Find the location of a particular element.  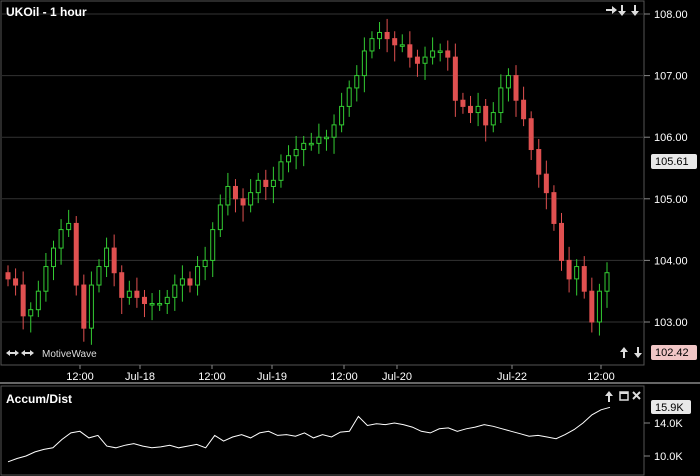

x-tick-label: Jul-18 is located at coordinates (140, 377).